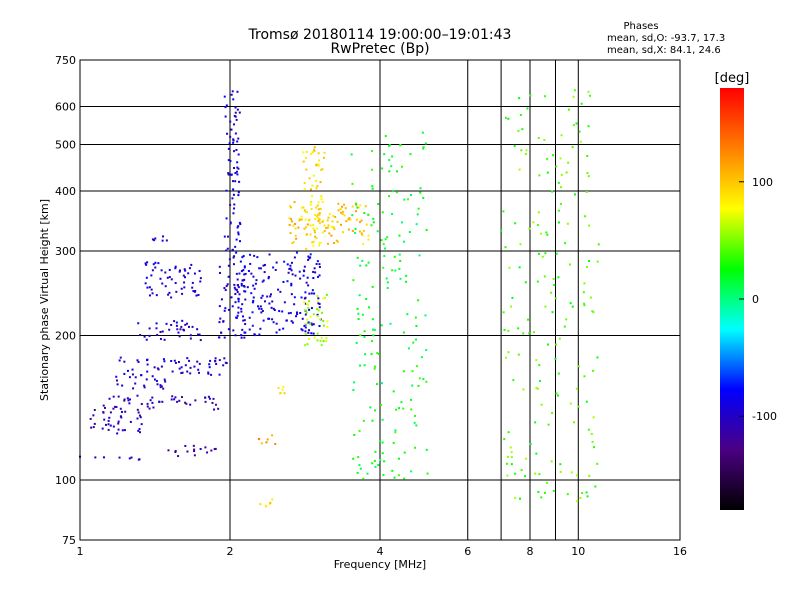 This screenshot has height=600, width=800. What do you see at coordinates (467, 551) in the screenshot?
I see `x-tick-label: 6` at bounding box center [467, 551].